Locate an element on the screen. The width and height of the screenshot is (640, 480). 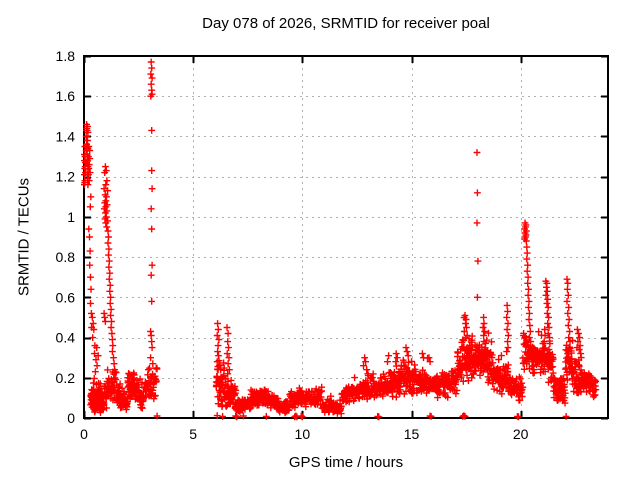
svg-text: 0.8 is located at coordinates (66, 257).